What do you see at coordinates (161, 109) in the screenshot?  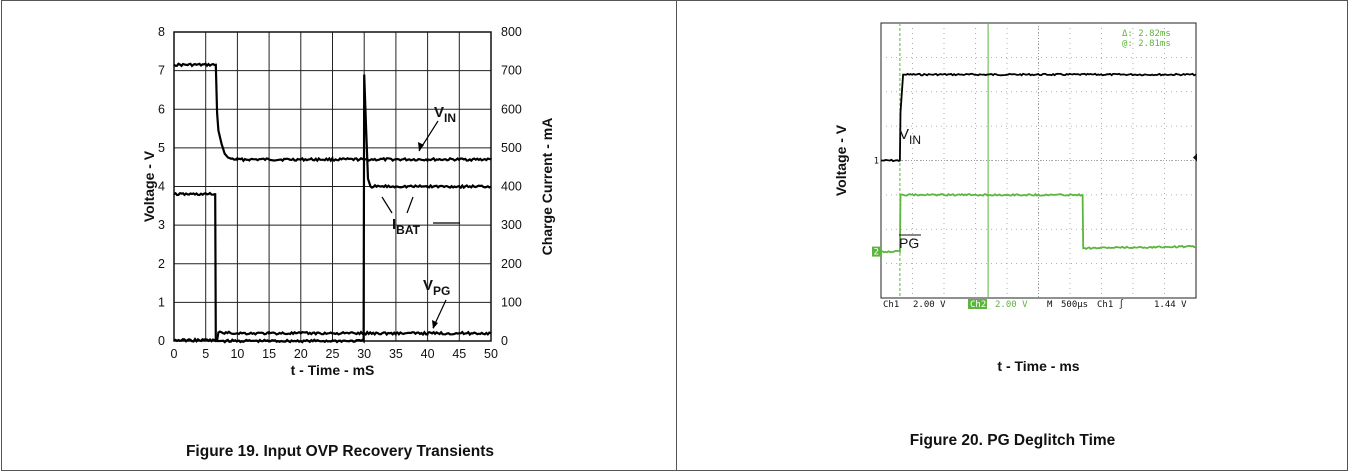 I see `y-tick-label: 6` at bounding box center [161, 109].